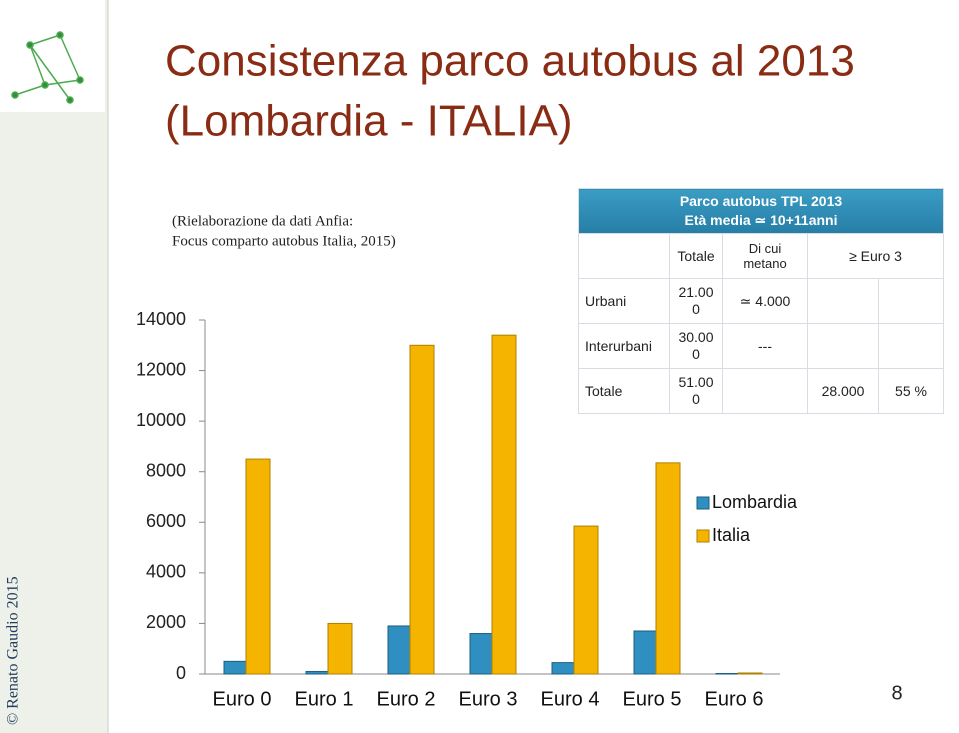 Image resolution: width=959 pixels, height=733 pixels. I want to click on x-tick-label: Euro 4, so click(570, 699).